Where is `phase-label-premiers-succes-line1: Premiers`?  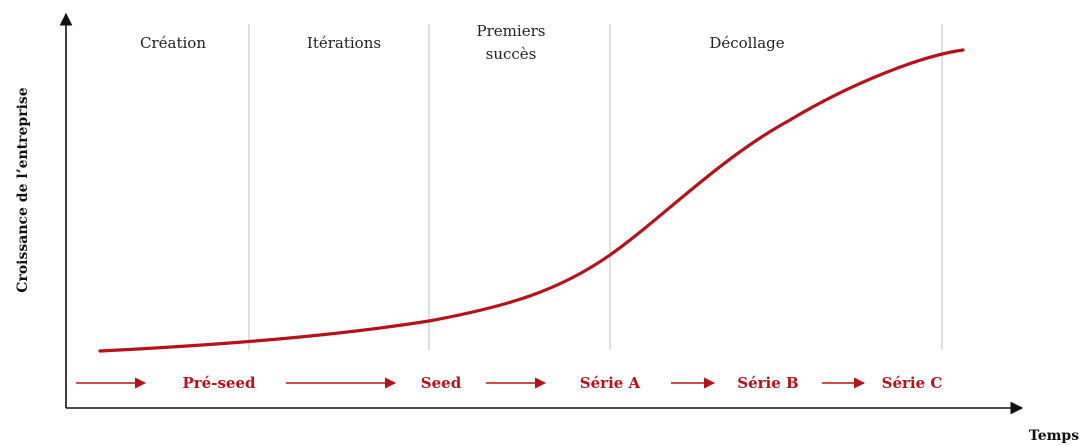 phase-label-premiers-succes-line1: Premiers is located at coordinates (511, 31).